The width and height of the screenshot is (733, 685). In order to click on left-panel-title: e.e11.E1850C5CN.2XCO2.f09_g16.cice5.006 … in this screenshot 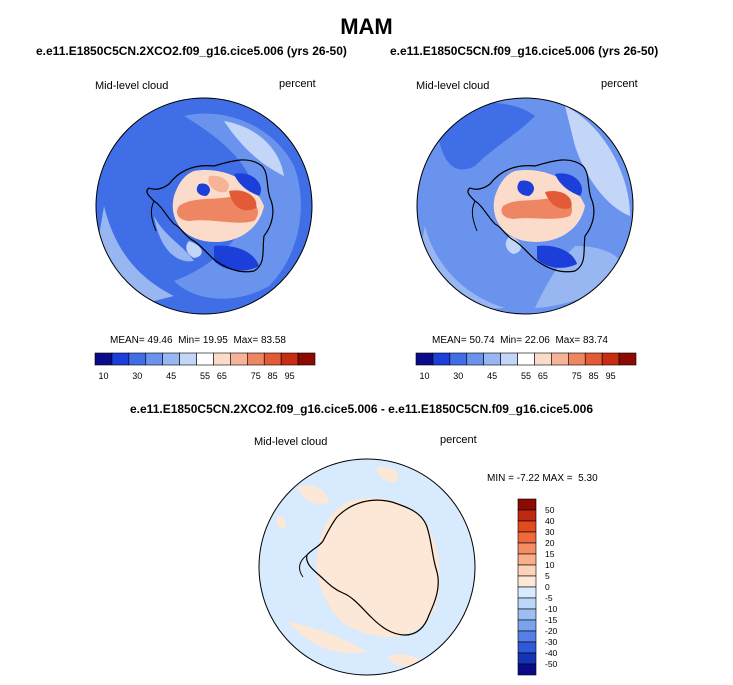, I will do `click(191, 51)`.